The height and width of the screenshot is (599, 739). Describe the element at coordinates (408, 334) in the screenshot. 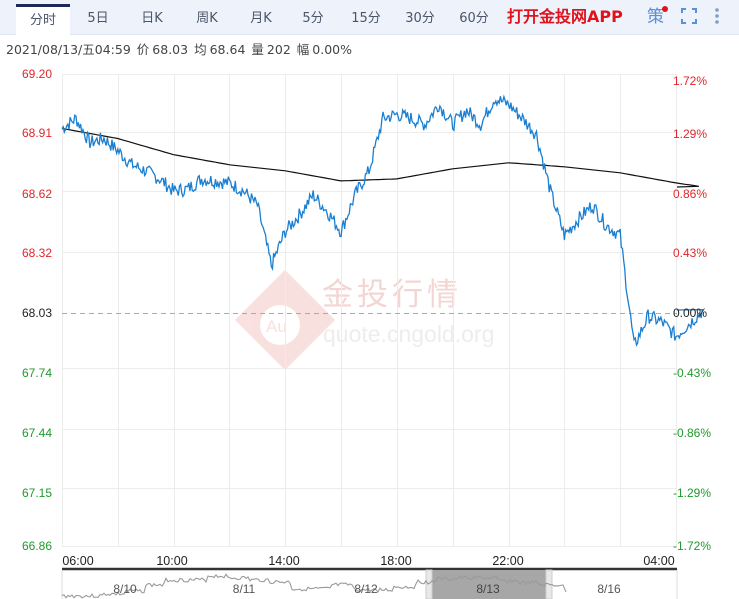

I see `watermark-url: quote.cngold.org` at that location.